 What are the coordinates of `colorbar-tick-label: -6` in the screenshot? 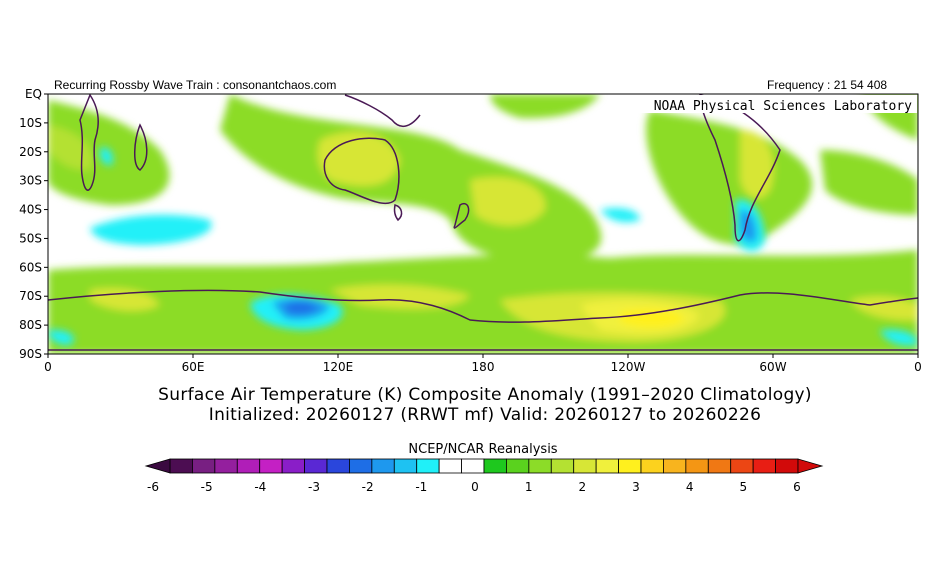 It's located at (153, 487).